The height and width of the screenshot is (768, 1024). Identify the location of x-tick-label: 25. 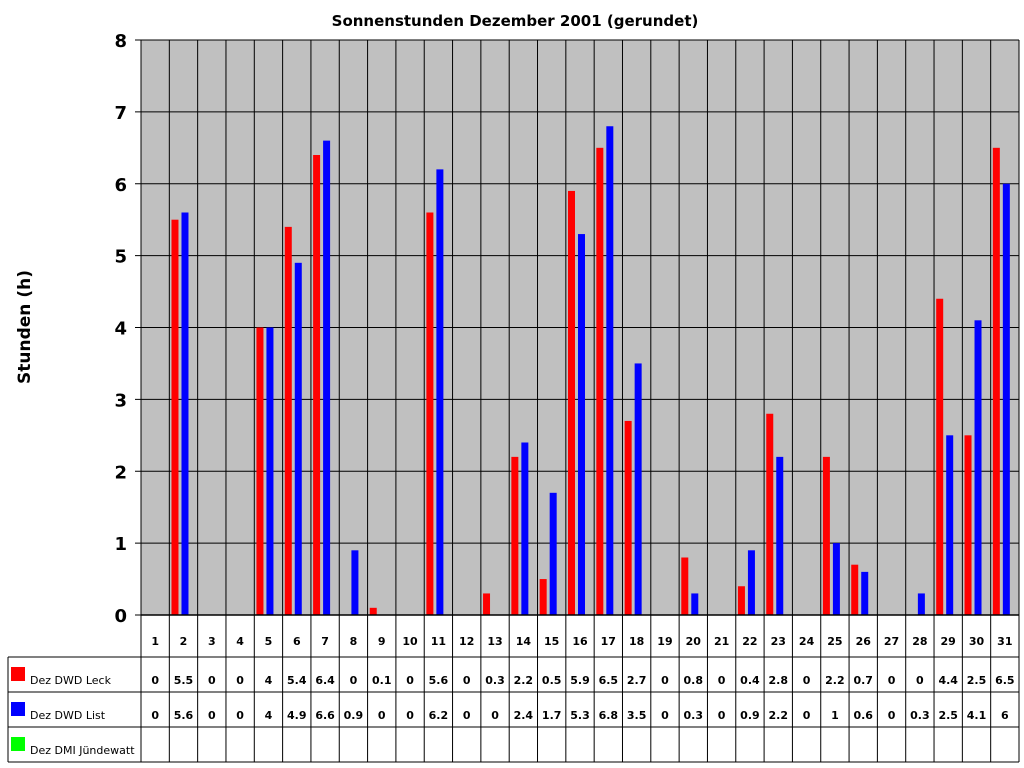
(834, 641).